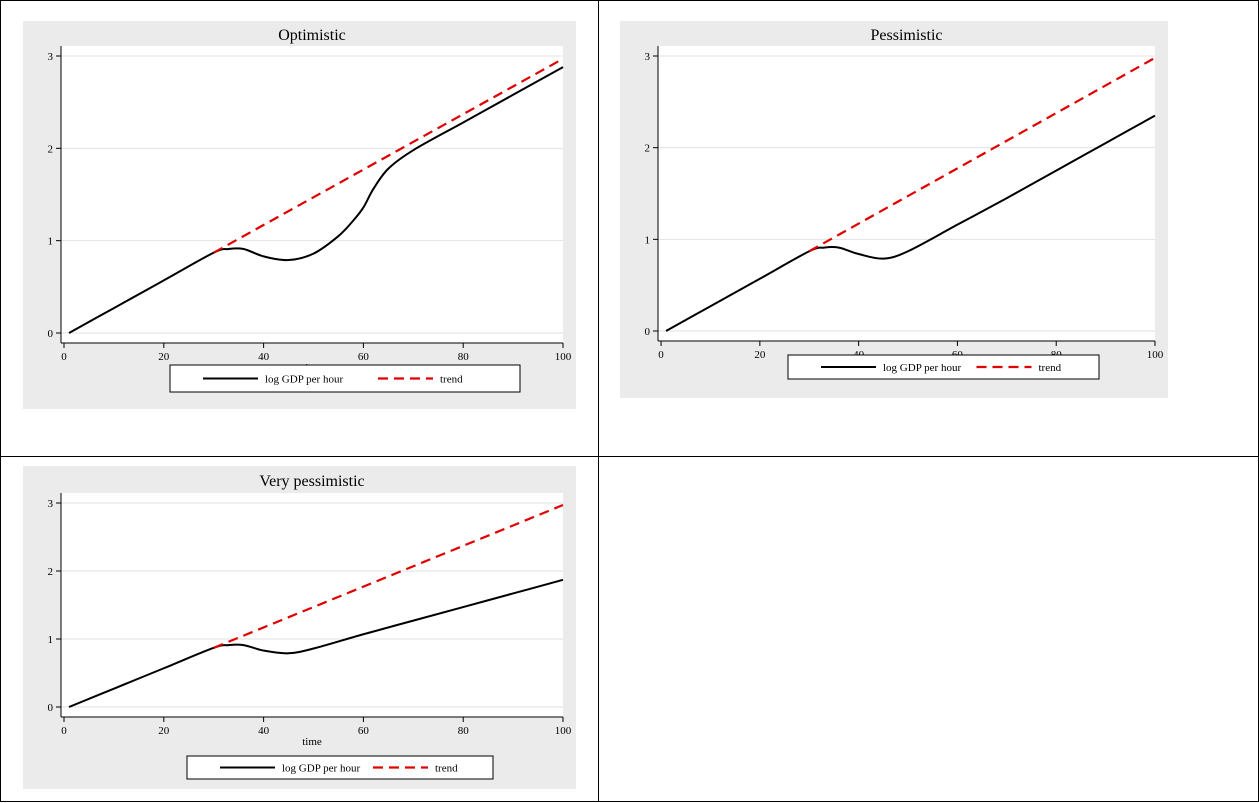 The width and height of the screenshot is (1259, 803). Describe the element at coordinates (311, 481) in the screenshot. I see `chart-title: Very pessimistic` at that location.